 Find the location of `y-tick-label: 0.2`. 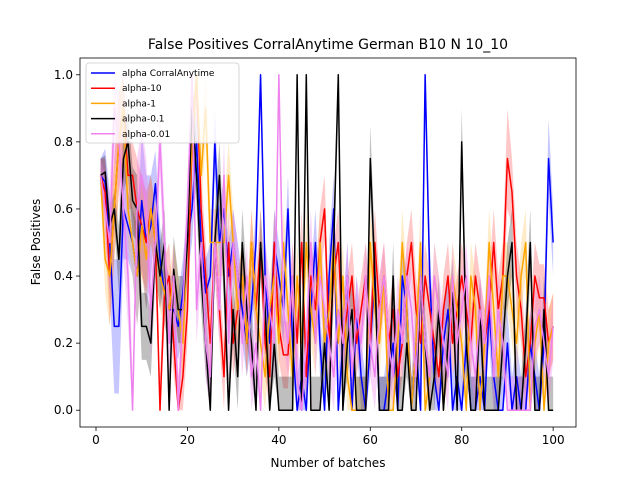

y-tick-label: 0.2 is located at coordinates (63, 343).